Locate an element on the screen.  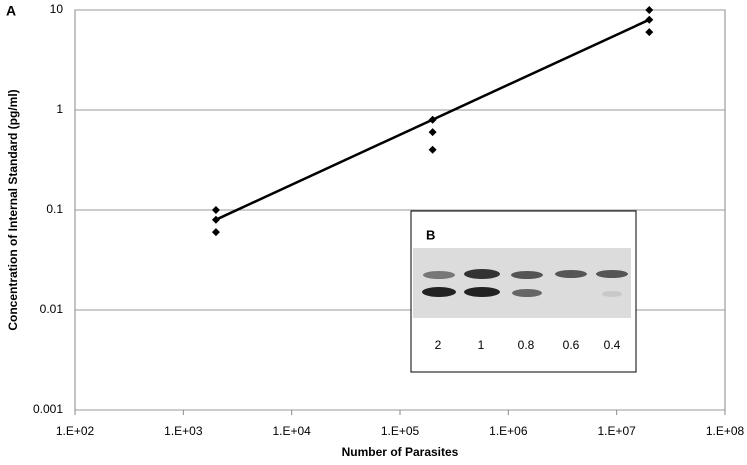
inset: B 2 1 0.8 0.6 0.4 is located at coordinates (523, 291).